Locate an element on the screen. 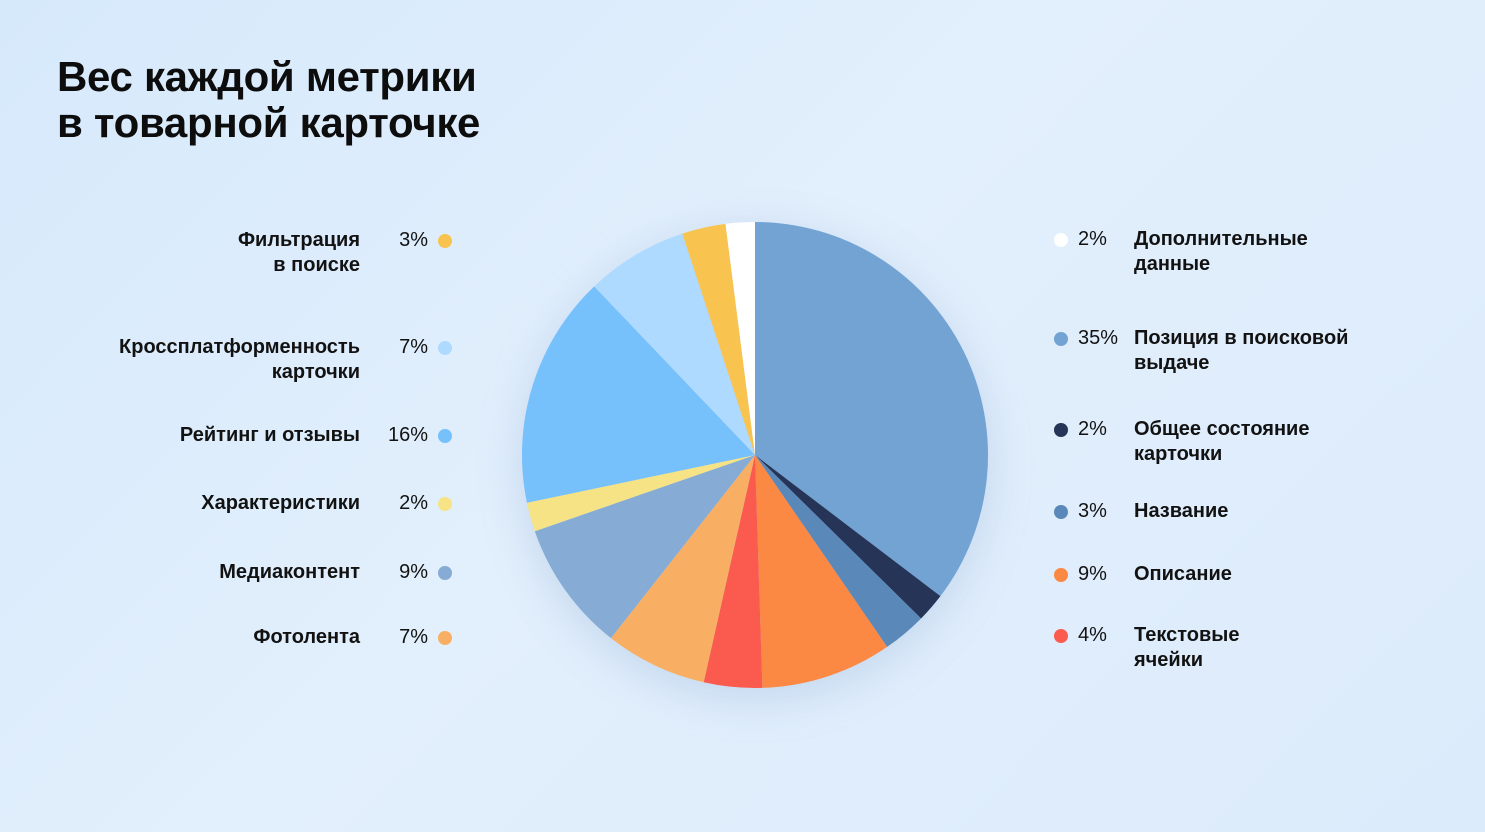 The height and width of the screenshot is (832, 1485). page-title: Вес каждой метрики в товарной карточке is located at coordinates (268, 100).